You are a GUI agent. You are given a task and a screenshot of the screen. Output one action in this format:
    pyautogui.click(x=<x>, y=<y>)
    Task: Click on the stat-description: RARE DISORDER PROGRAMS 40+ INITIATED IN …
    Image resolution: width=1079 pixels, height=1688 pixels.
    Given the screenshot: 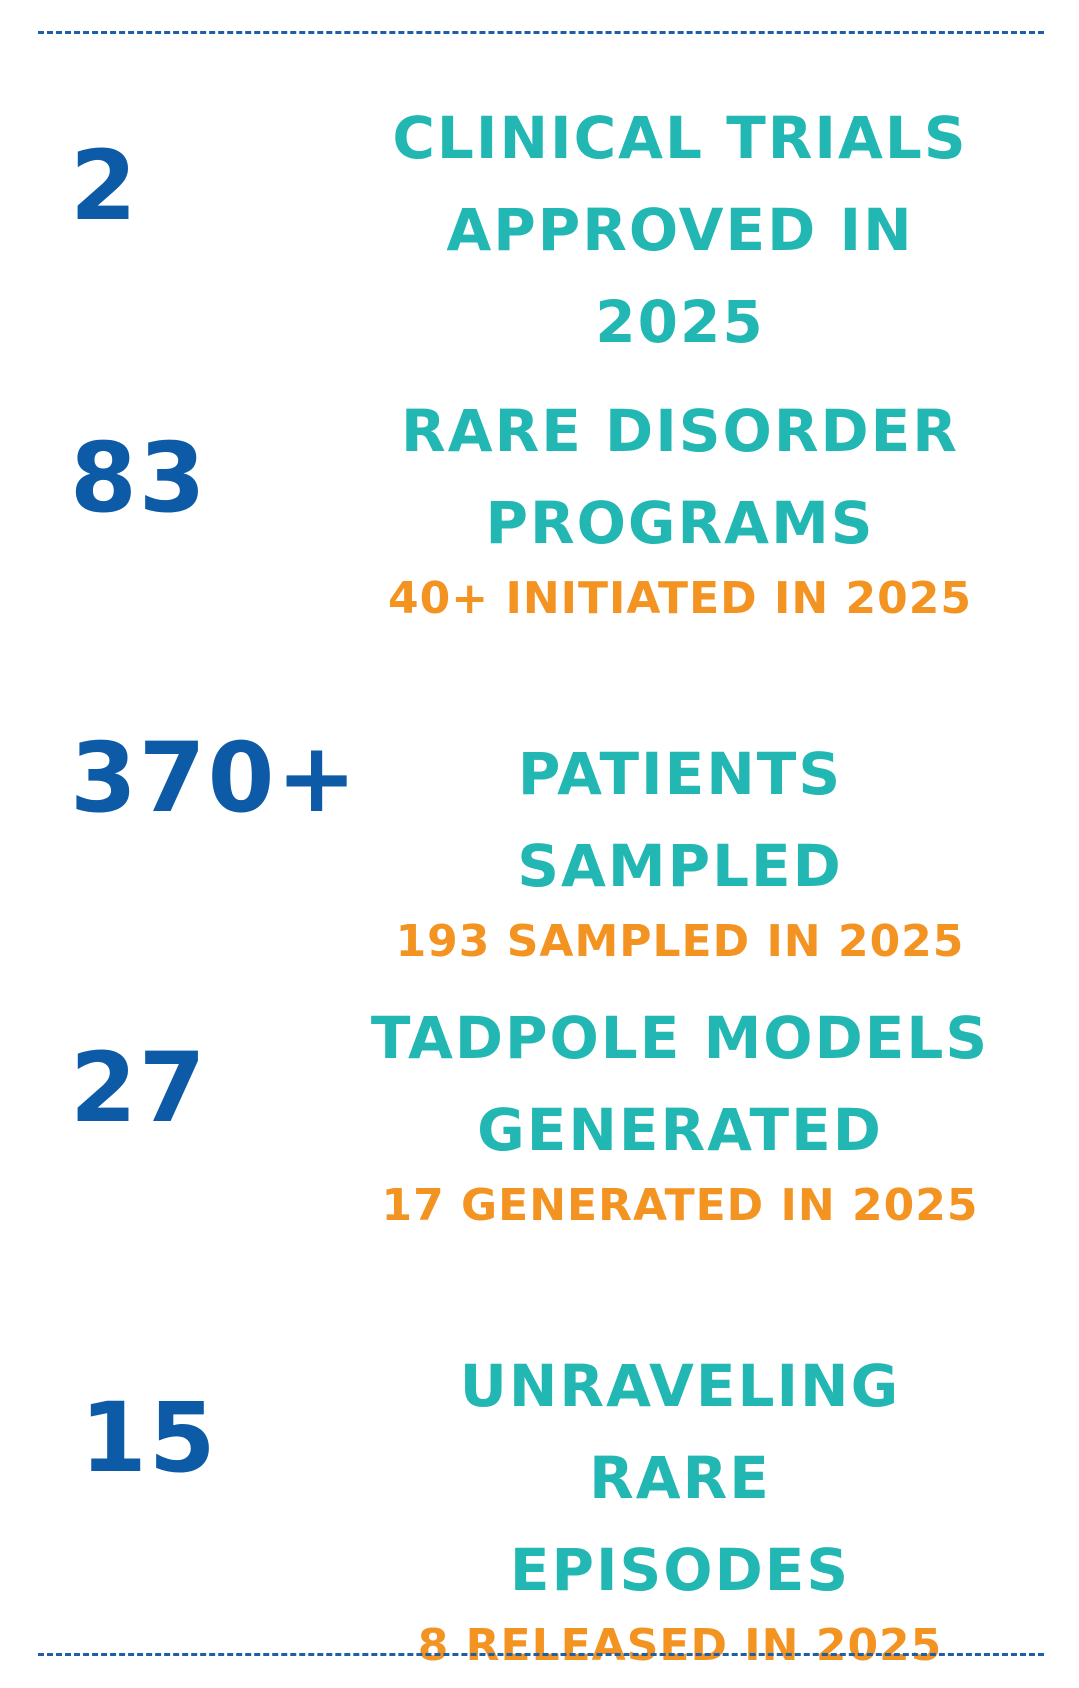 What is the action you would take?
    pyautogui.click(x=680, y=507)
    